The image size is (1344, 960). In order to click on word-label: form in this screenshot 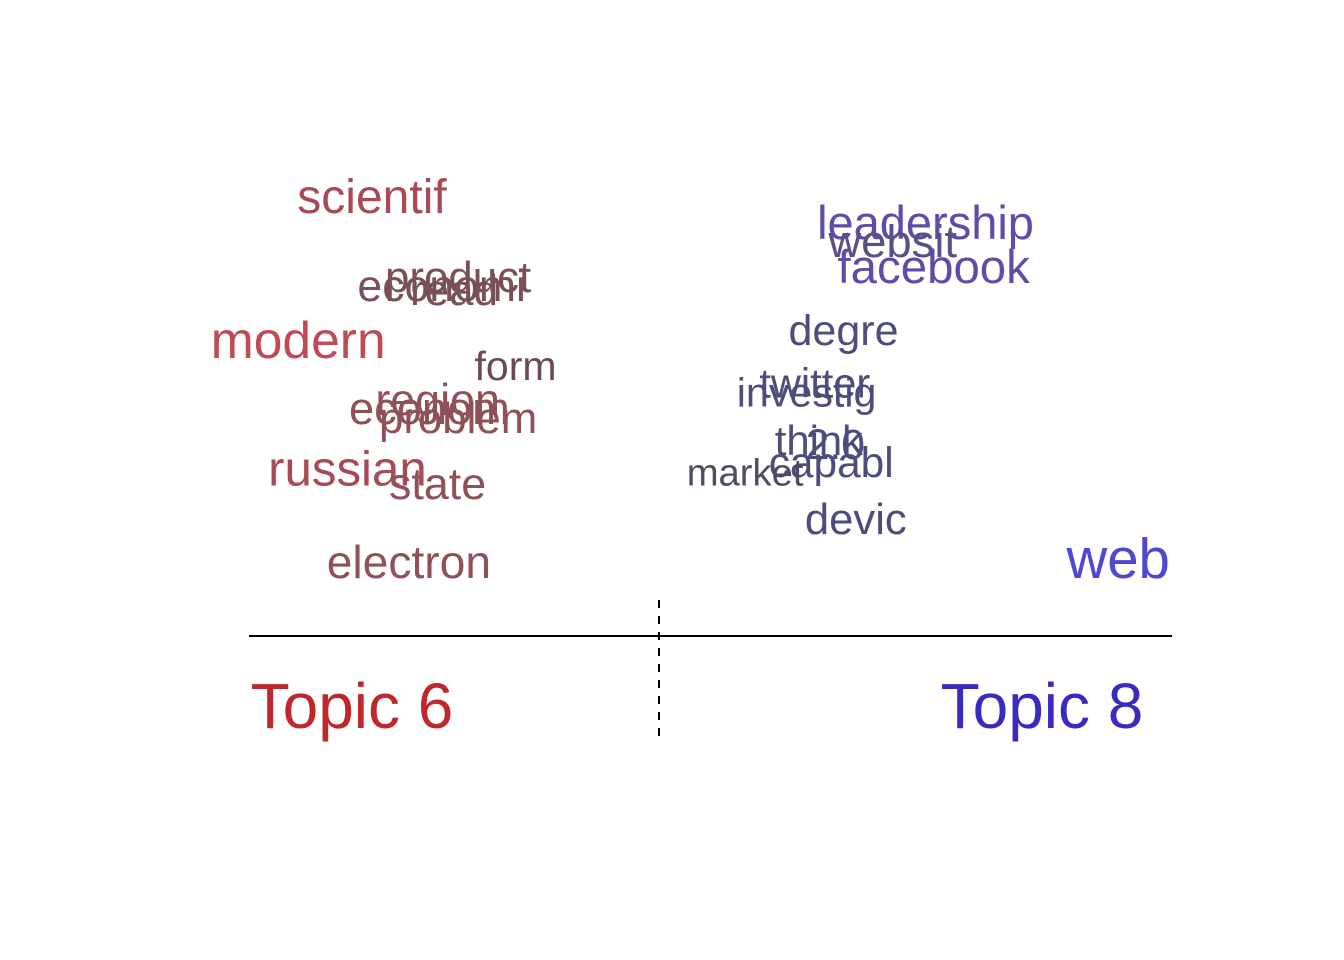, I will do `click(516, 366)`.